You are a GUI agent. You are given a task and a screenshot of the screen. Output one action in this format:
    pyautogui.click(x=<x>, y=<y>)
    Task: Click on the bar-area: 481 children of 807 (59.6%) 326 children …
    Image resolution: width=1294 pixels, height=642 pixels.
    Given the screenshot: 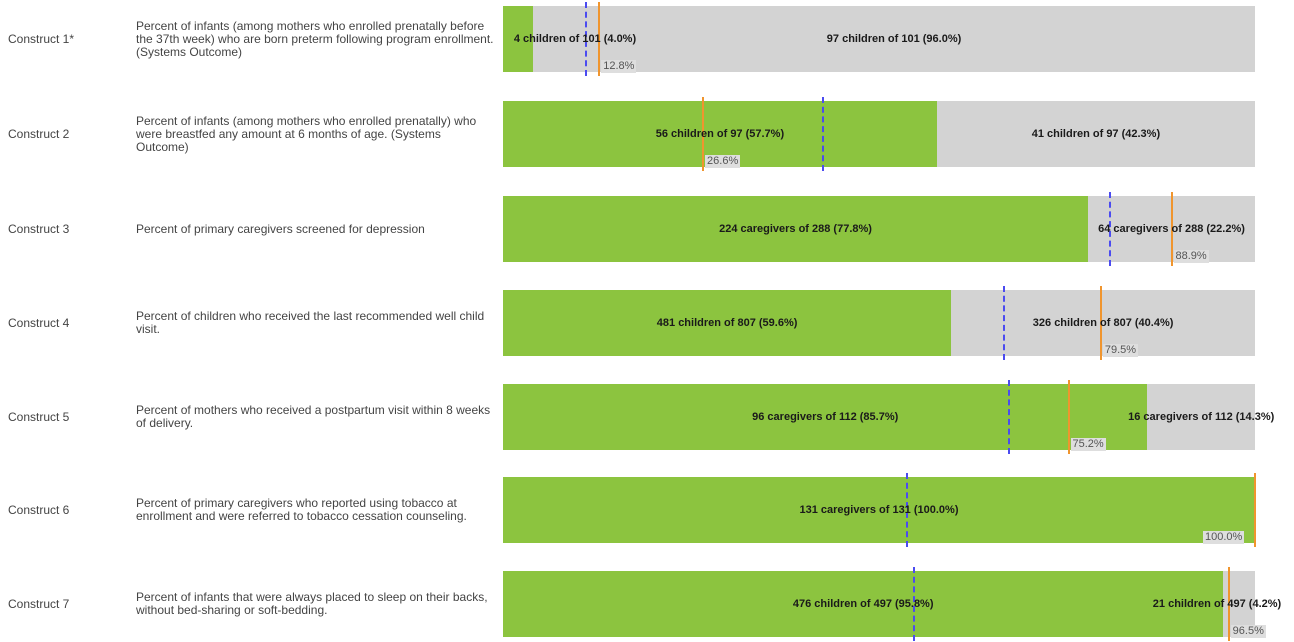 What is the action you would take?
    pyautogui.click(x=879, y=323)
    